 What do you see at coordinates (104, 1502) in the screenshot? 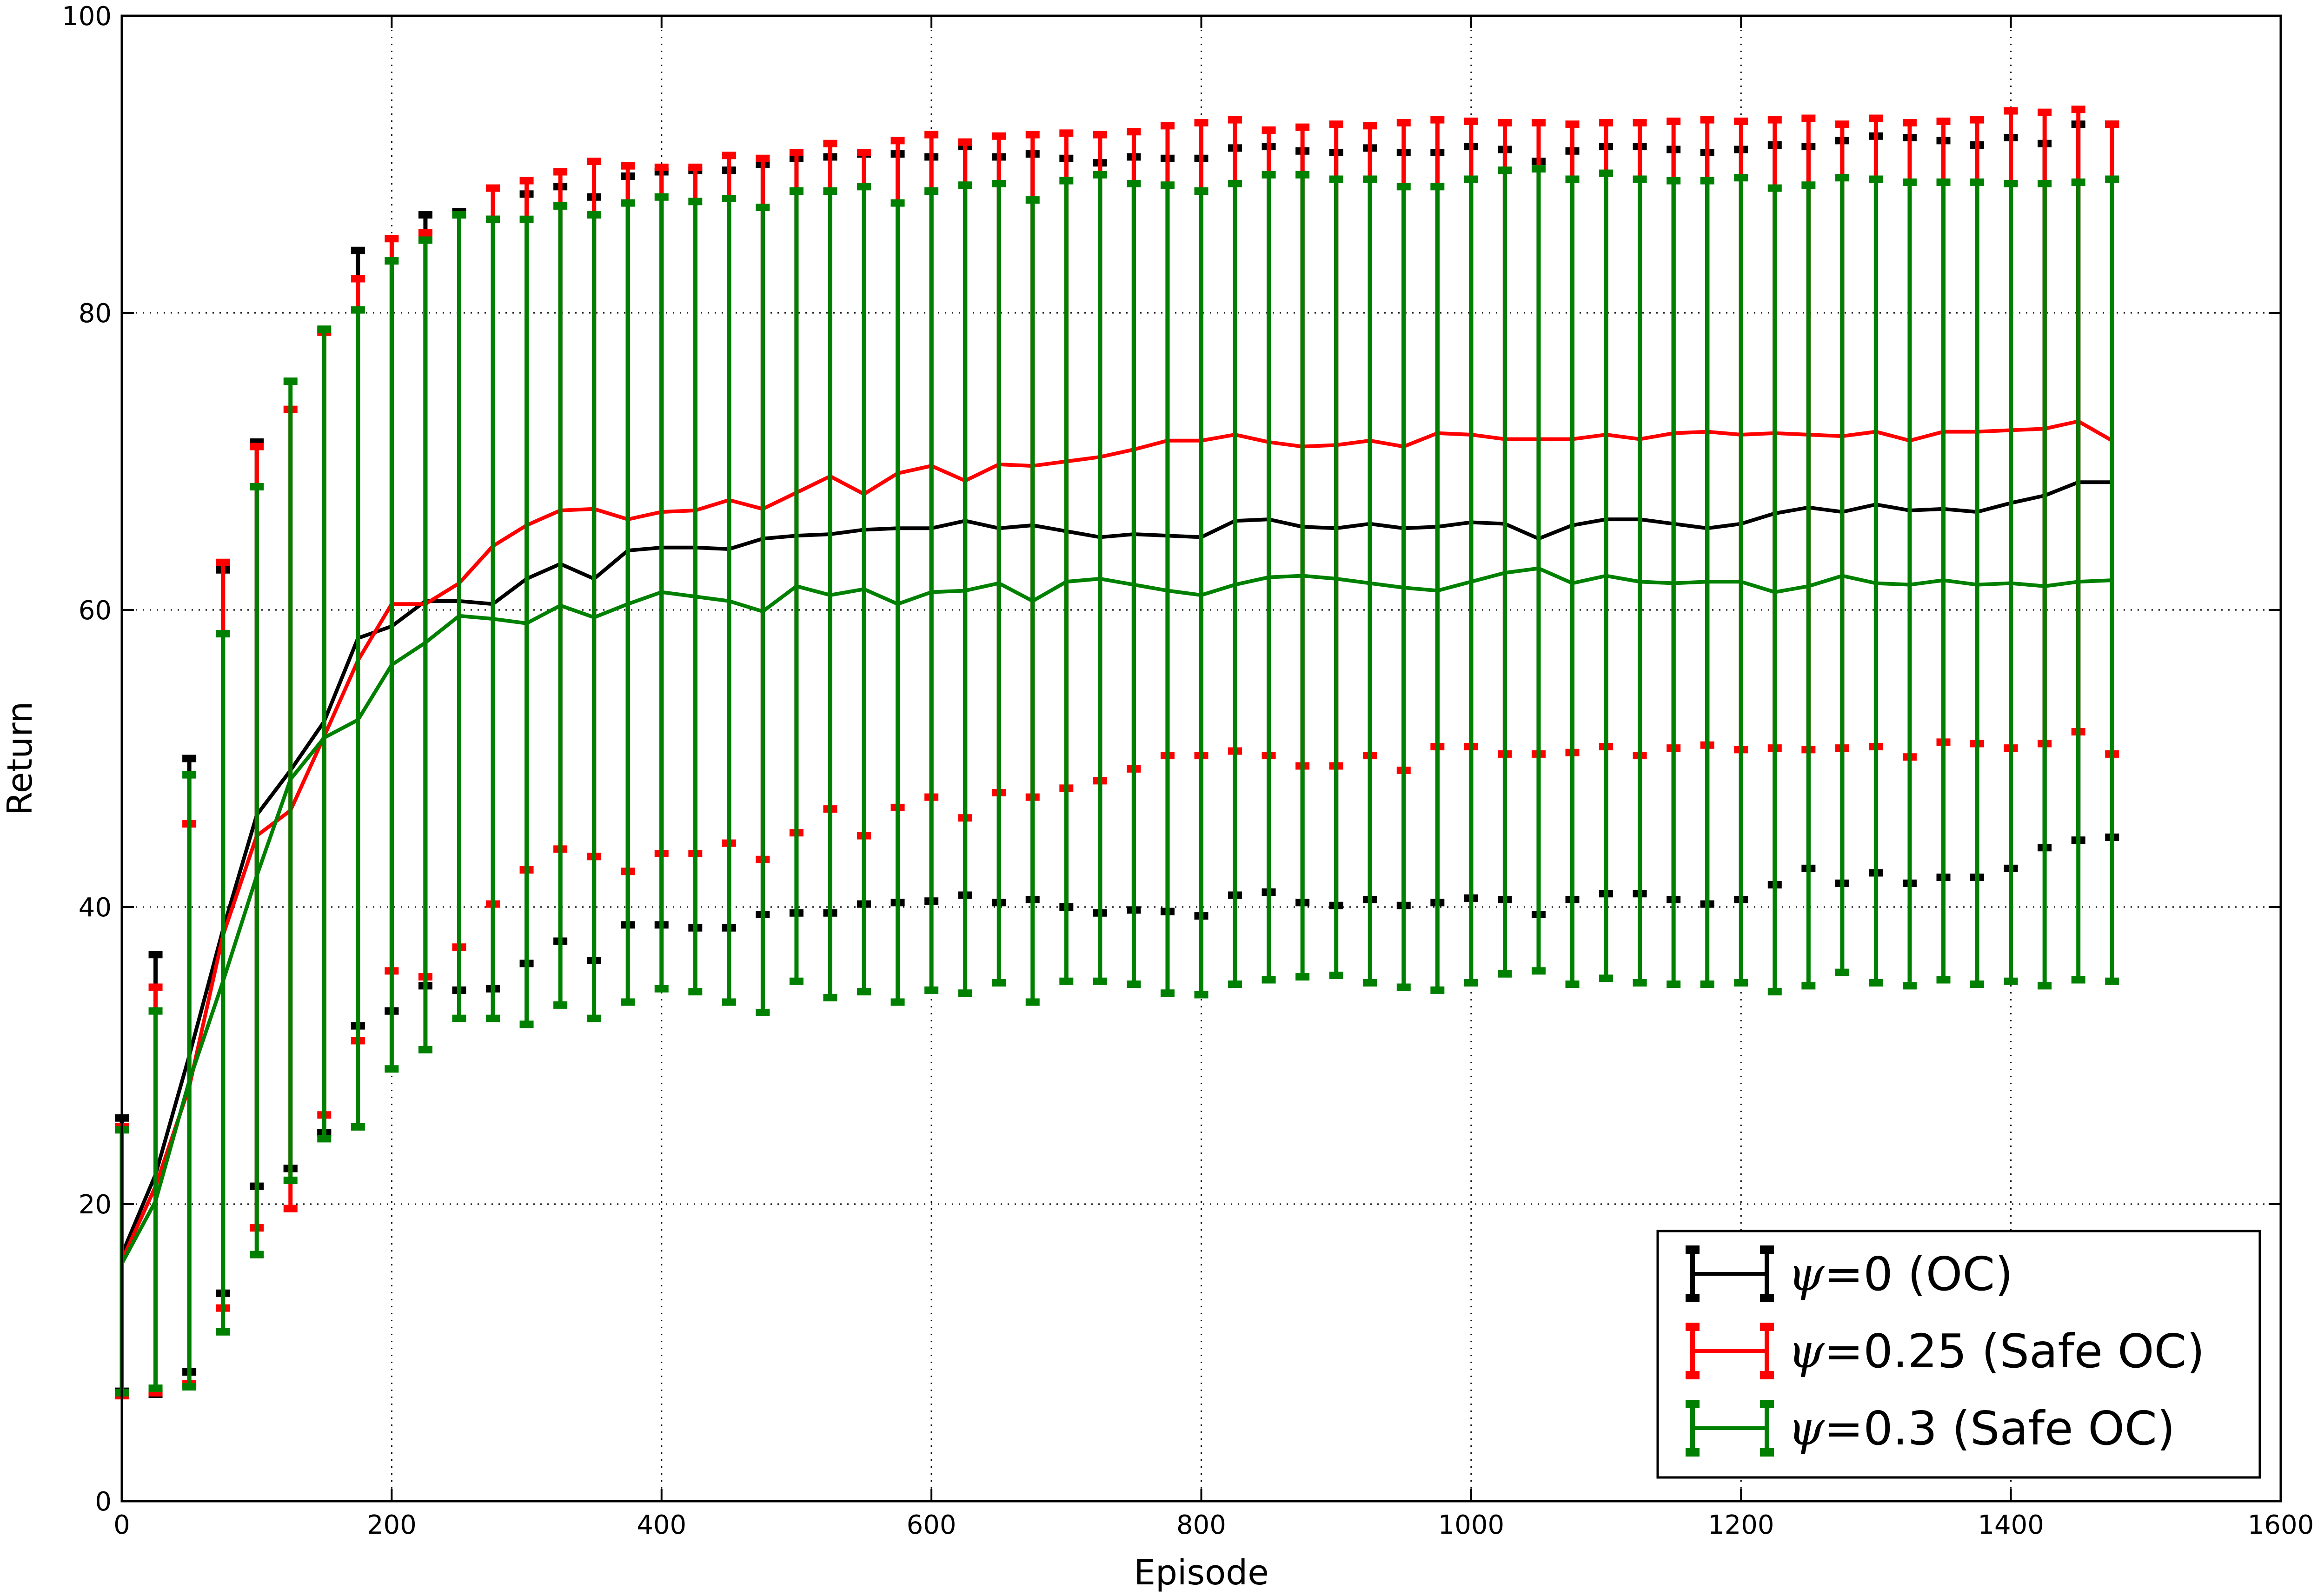
I see `y-tick-label: 0` at bounding box center [104, 1502].